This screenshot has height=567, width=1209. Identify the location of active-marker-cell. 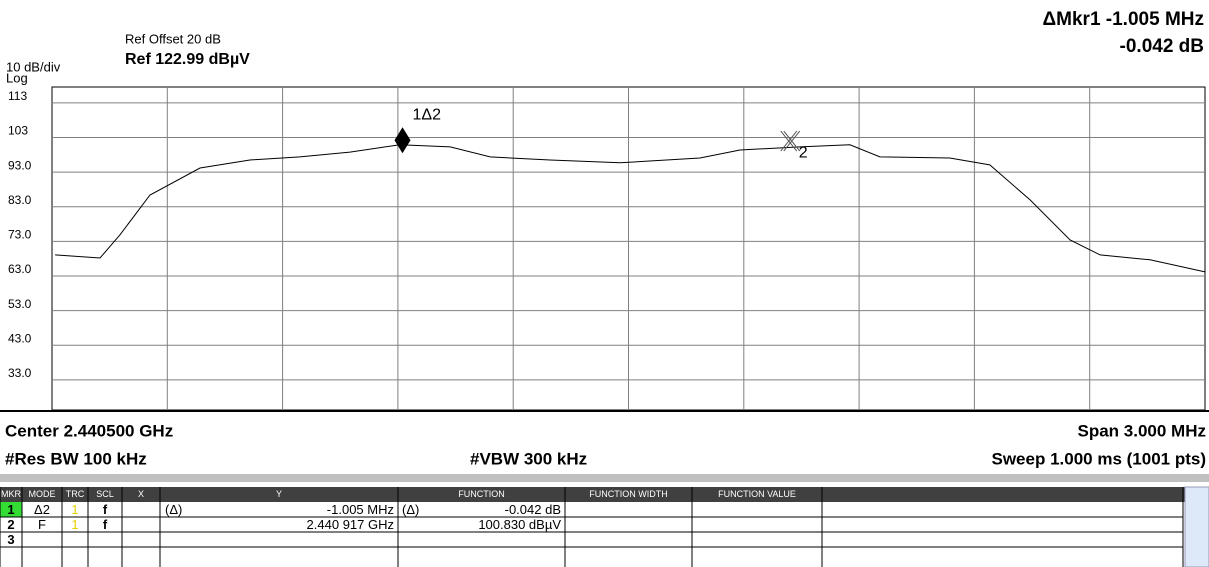
(11, 509).